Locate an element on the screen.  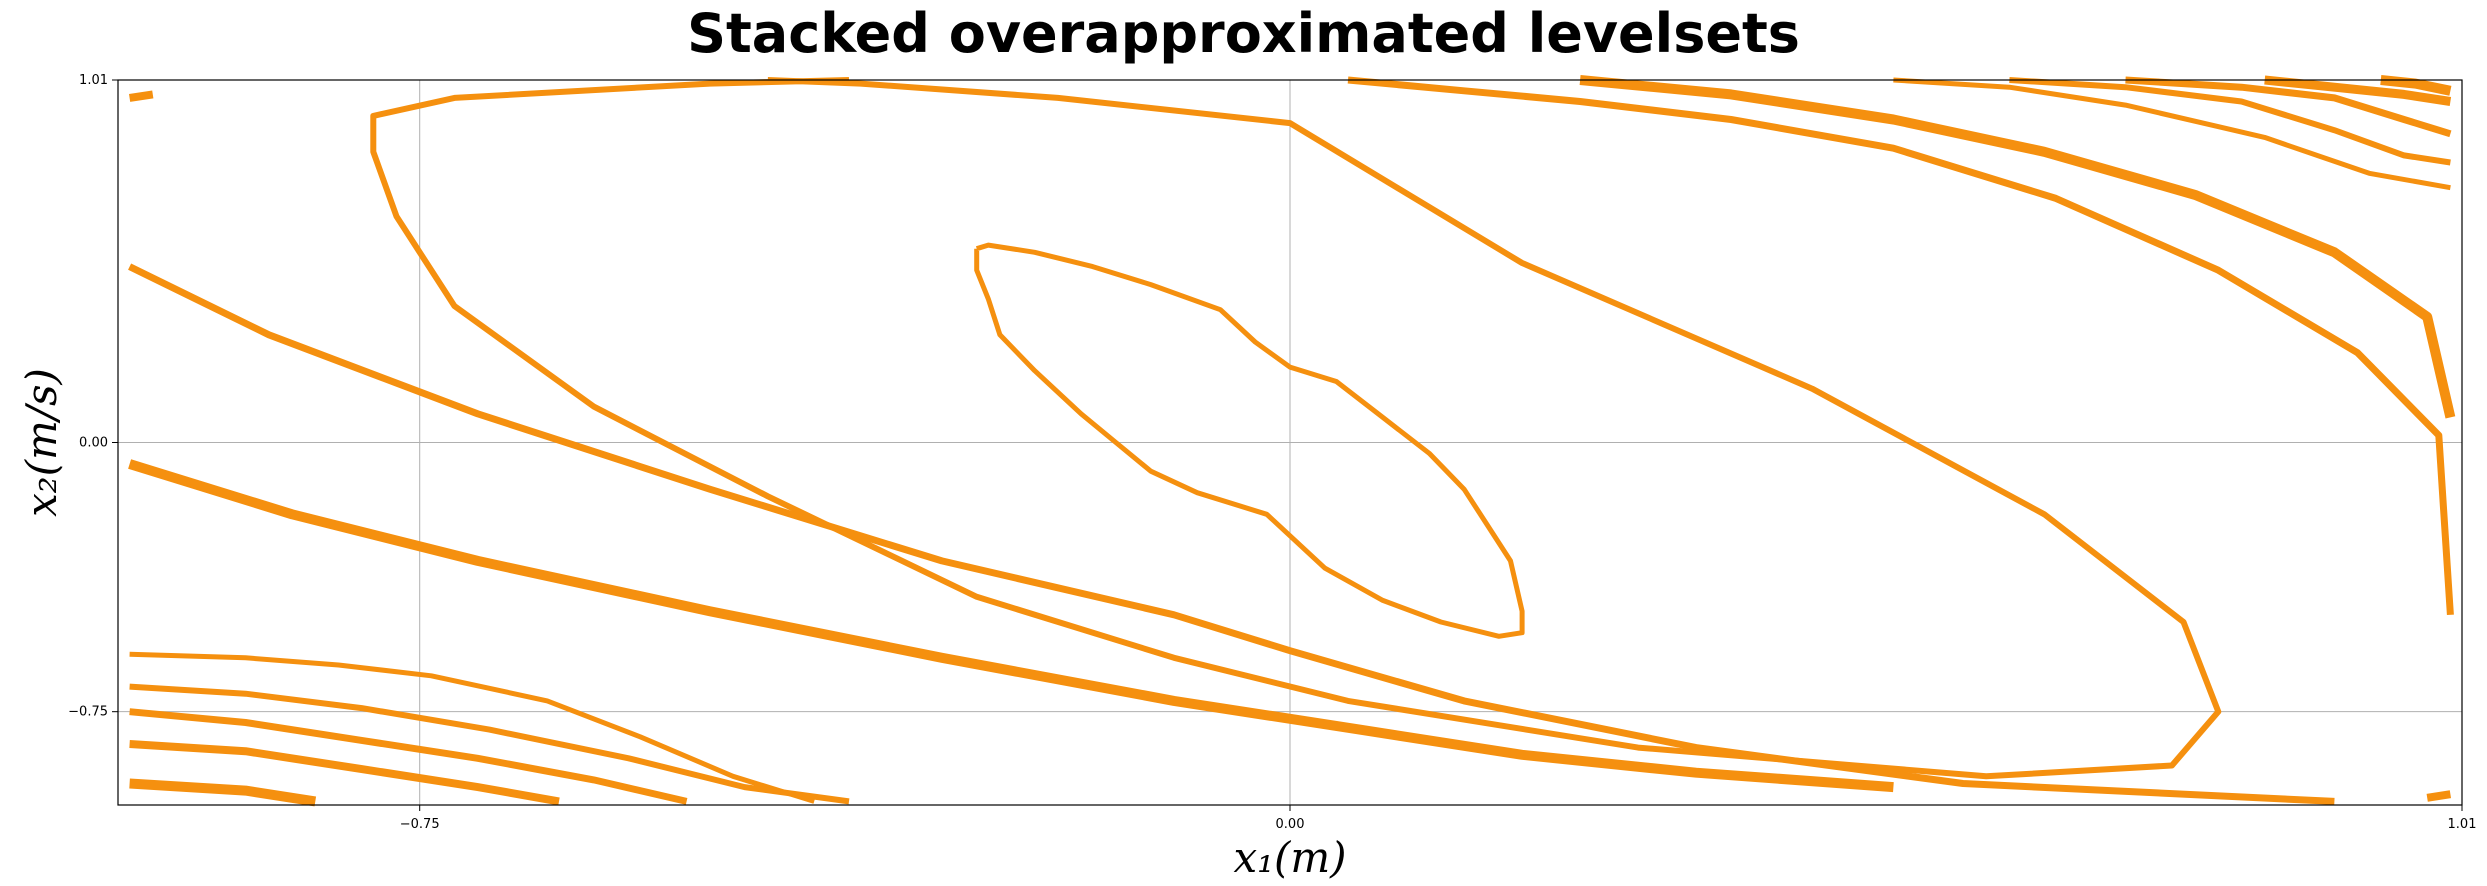
x-tick-label: 0.00 is located at coordinates (1290, 824).